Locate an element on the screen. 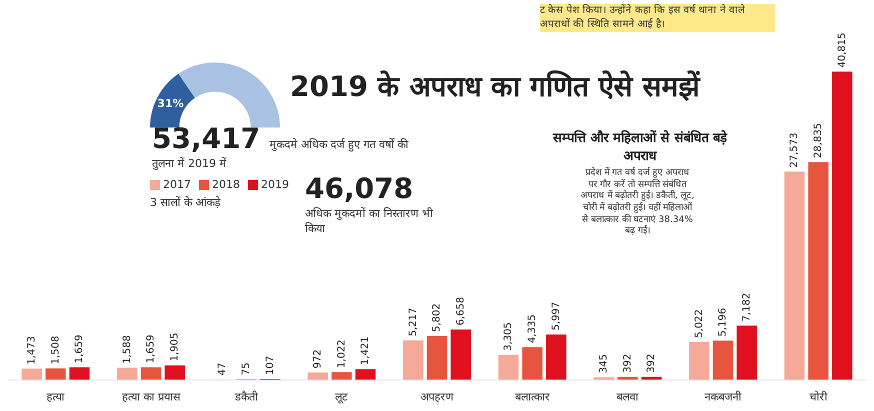  data-label: 5,196 is located at coordinates (723, 322).